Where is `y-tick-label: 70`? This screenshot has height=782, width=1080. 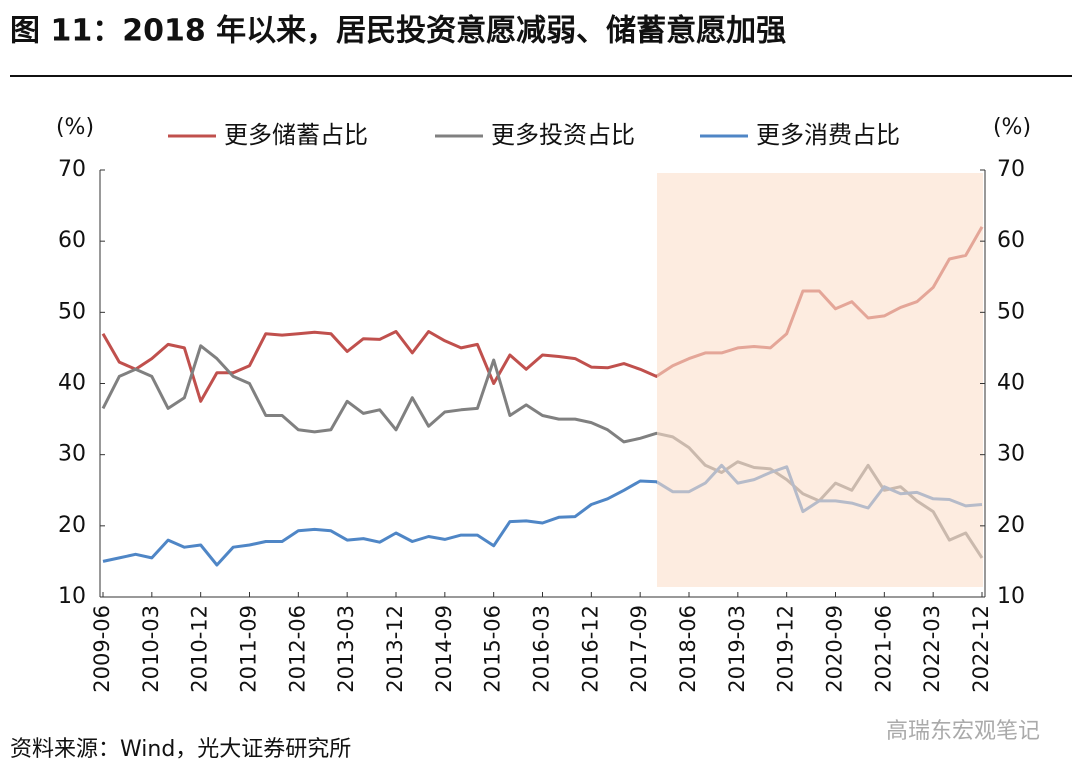
y-tick-label: 70 is located at coordinates (72, 169).